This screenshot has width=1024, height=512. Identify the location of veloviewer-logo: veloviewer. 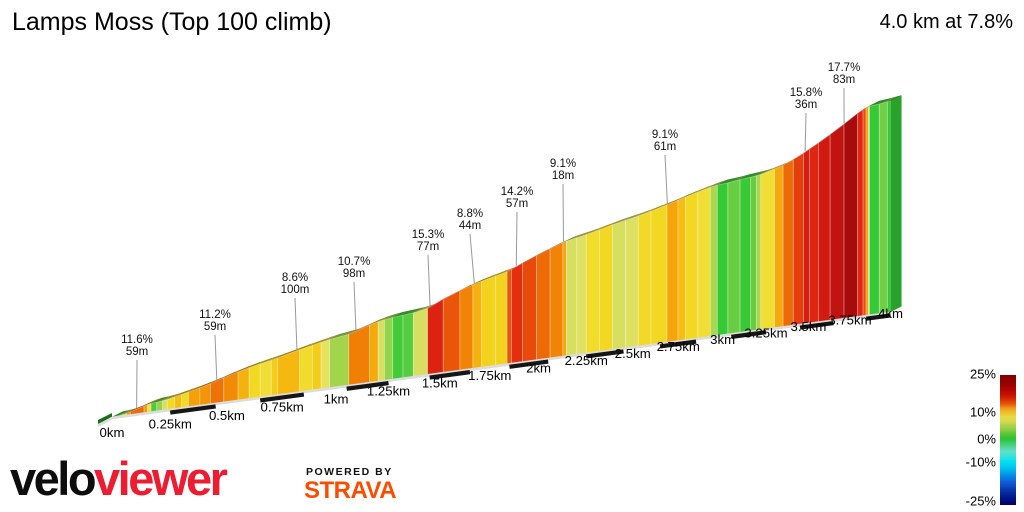
(119, 478).